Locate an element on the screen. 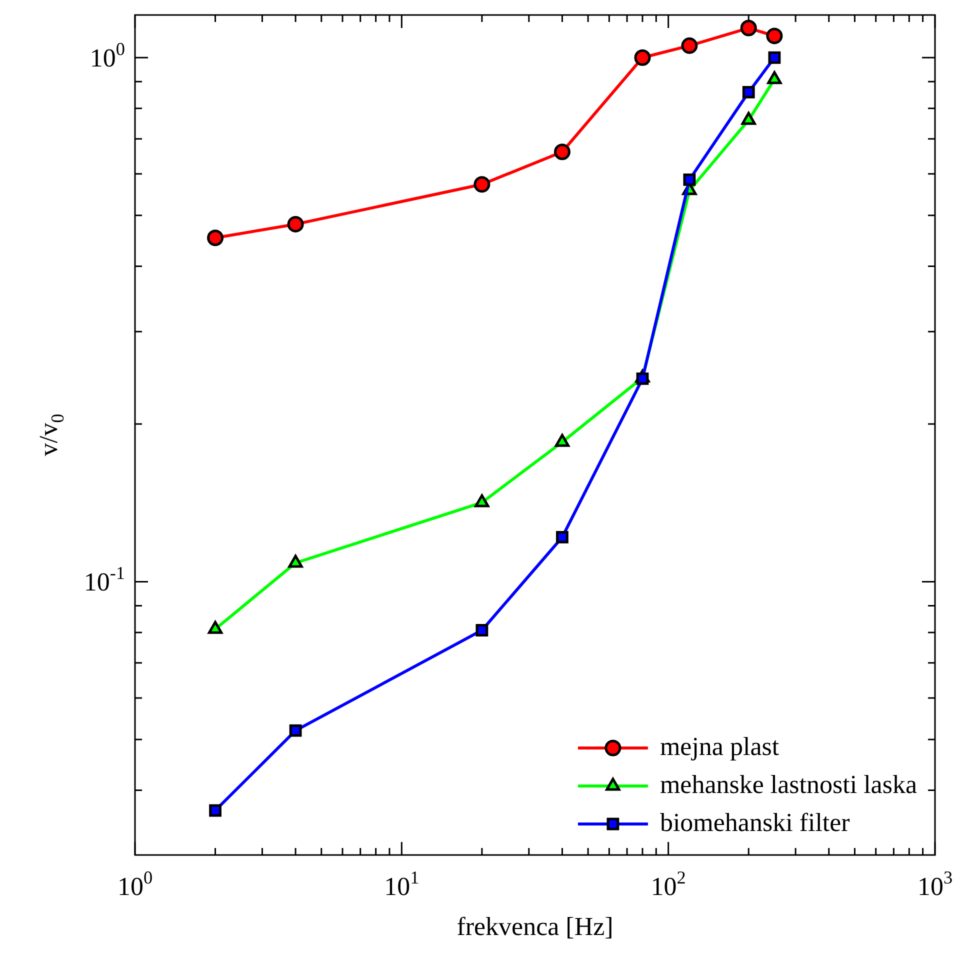 Image resolution: width=960 pixels, height=956 pixels. legend-label: biomehanski filter is located at coordinates (755, 822).